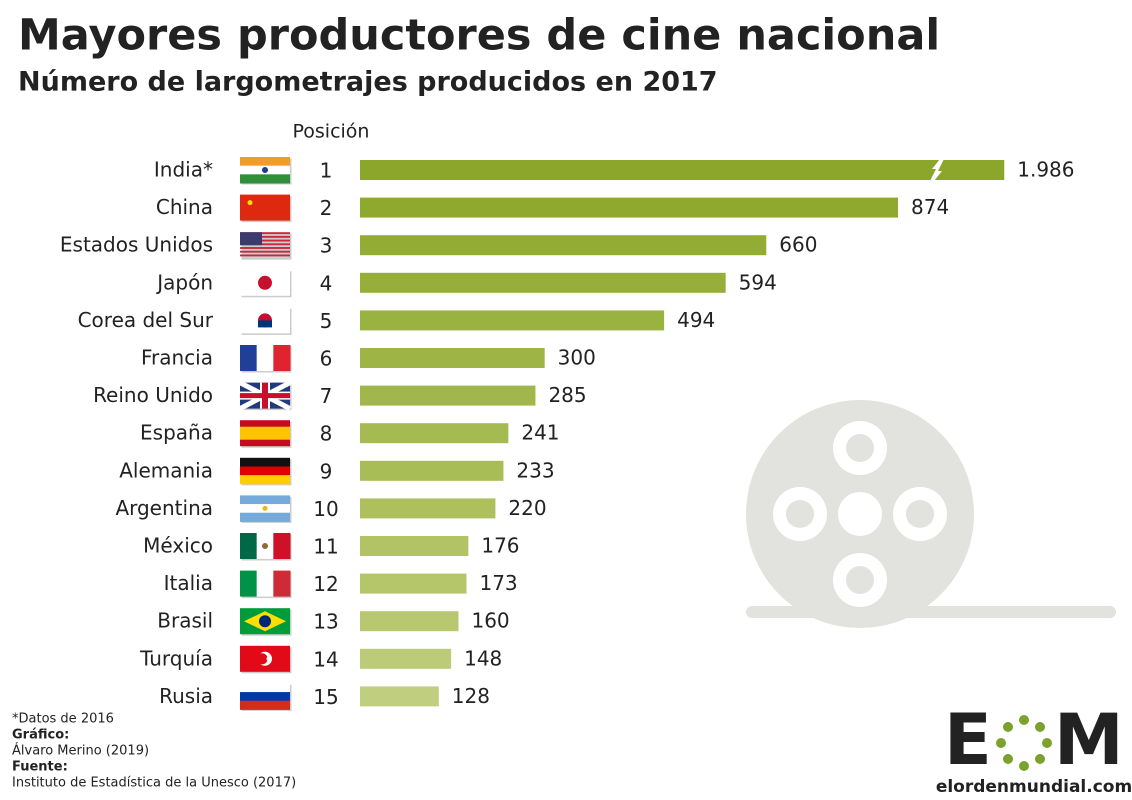 This screenshot has width=1132, height=800. Describe the element at coordinates (326, 246) in the screenshot. I see `position: 3` at that location.